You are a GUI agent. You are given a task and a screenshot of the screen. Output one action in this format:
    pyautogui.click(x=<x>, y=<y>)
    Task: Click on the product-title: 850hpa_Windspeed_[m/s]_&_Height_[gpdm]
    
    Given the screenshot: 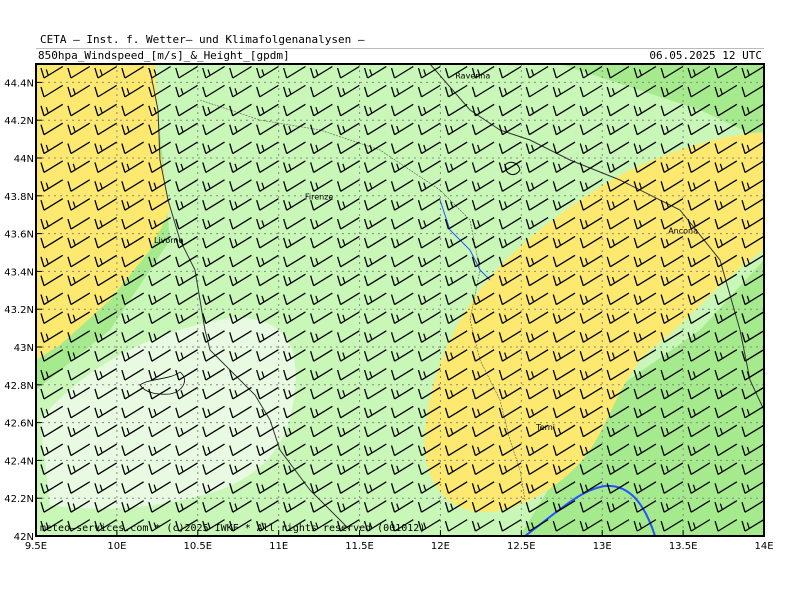 What is the action you would take?
    pyautogui.click(x=164, y=55)
    